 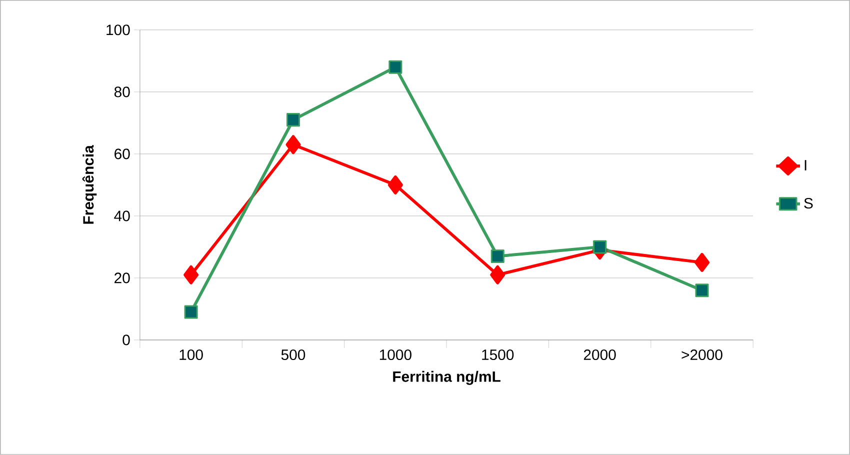 What do you see at coordinates (122, 92) in the screenshot?
I see `y-tick-label: 80` at bounding box center [122, 92].